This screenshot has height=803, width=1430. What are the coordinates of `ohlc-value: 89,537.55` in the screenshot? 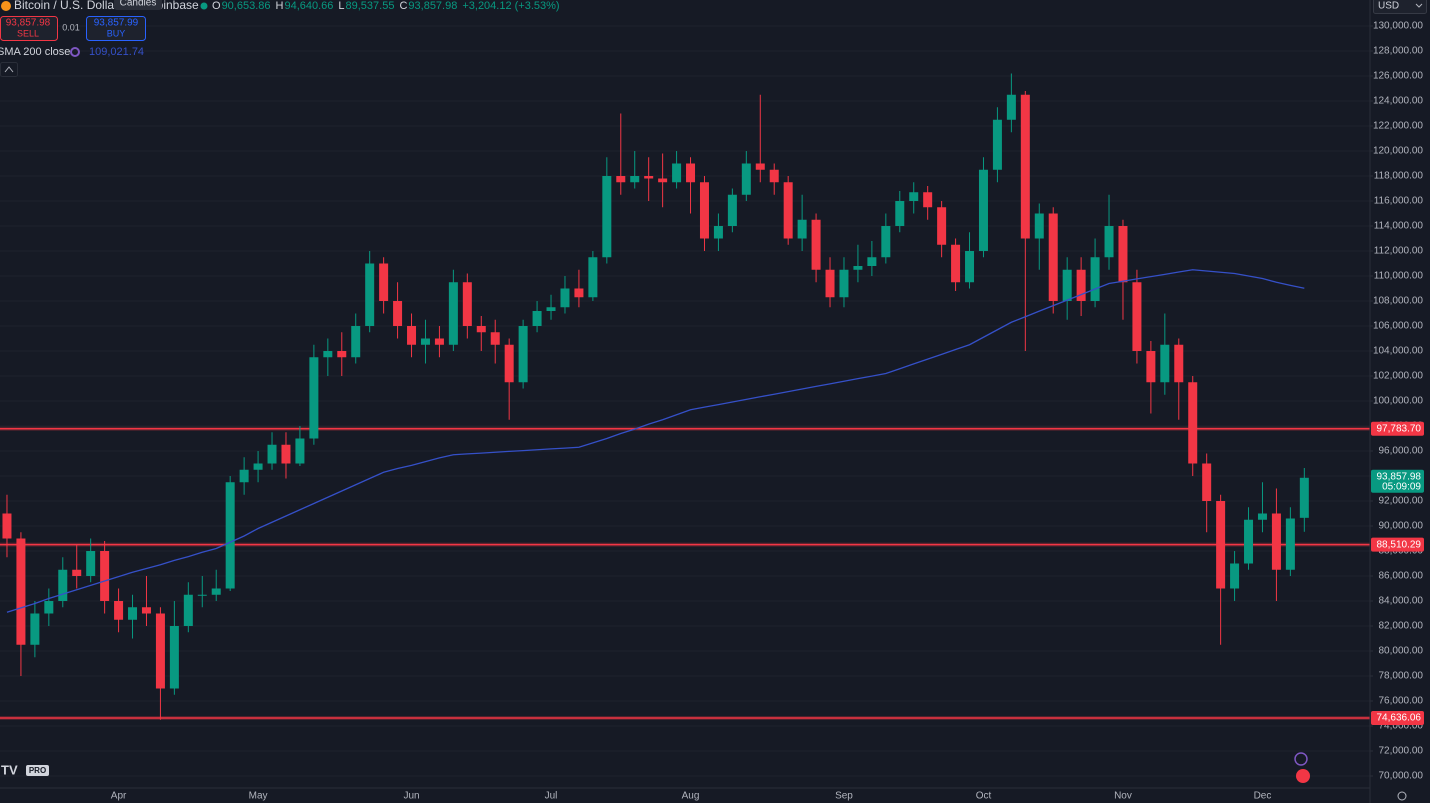 It's located at (370, 6).